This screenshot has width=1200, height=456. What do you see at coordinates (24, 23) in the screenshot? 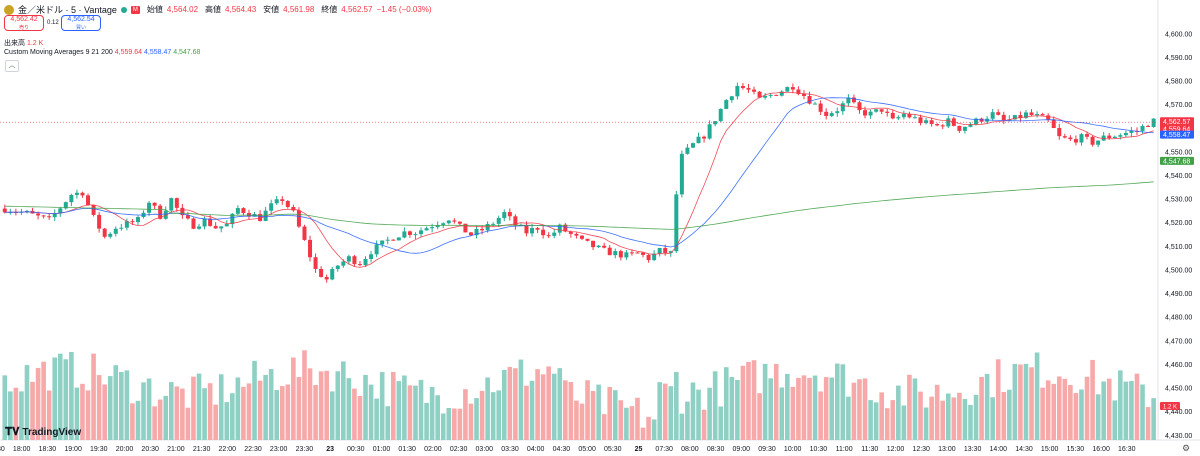
I see `sell-button: 4,562.42 売り` at bounding box center [24, 23].